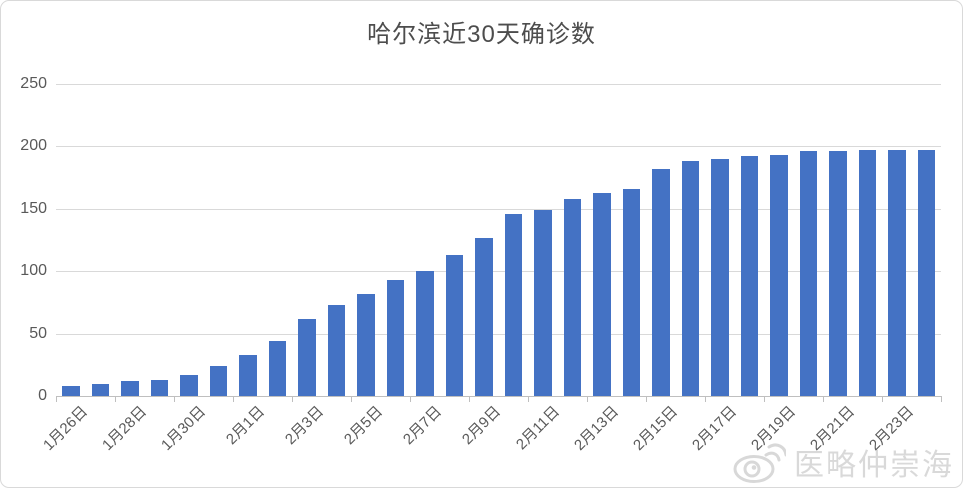 This screenshot has height=488, width=963. What do you see at coordinates (38, 333) in the screenshot?
I see `y-axis-tick-label: 50` at bounding box center [38, 333].